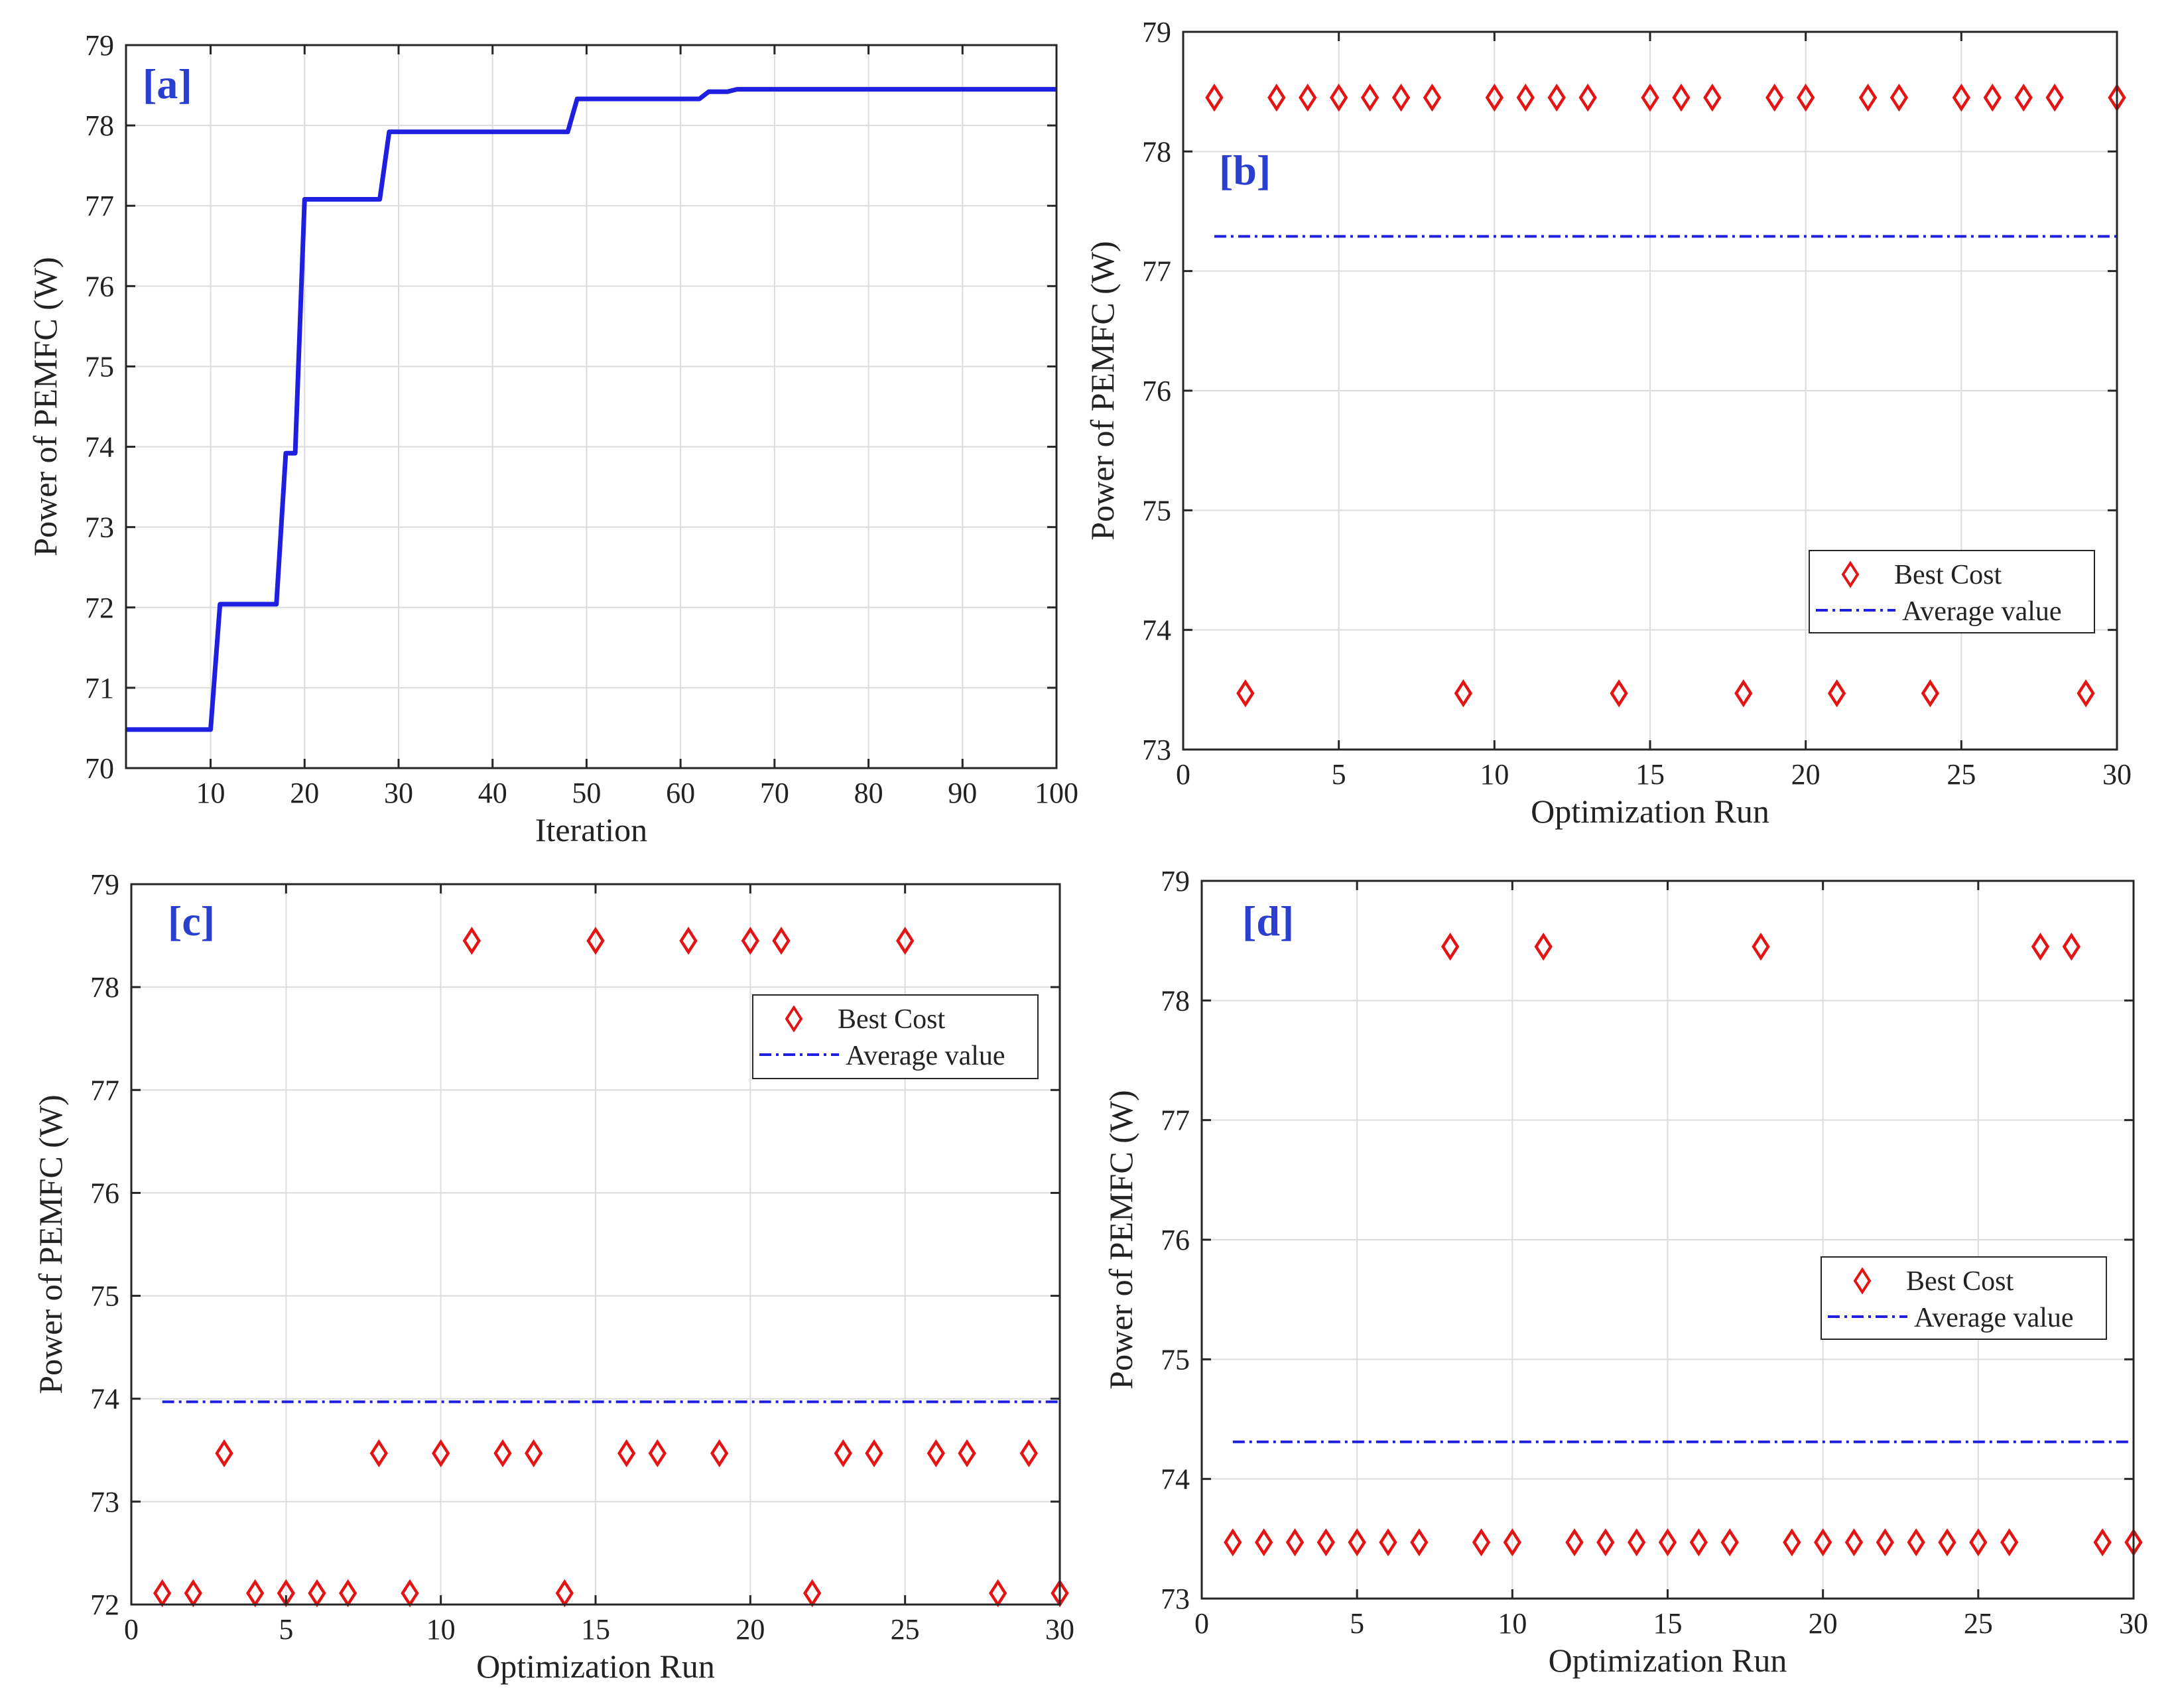  Describe the element at coordinates (1183, 774) in the screenshot. I see `panel-b-xtick-label: 0` at that location.